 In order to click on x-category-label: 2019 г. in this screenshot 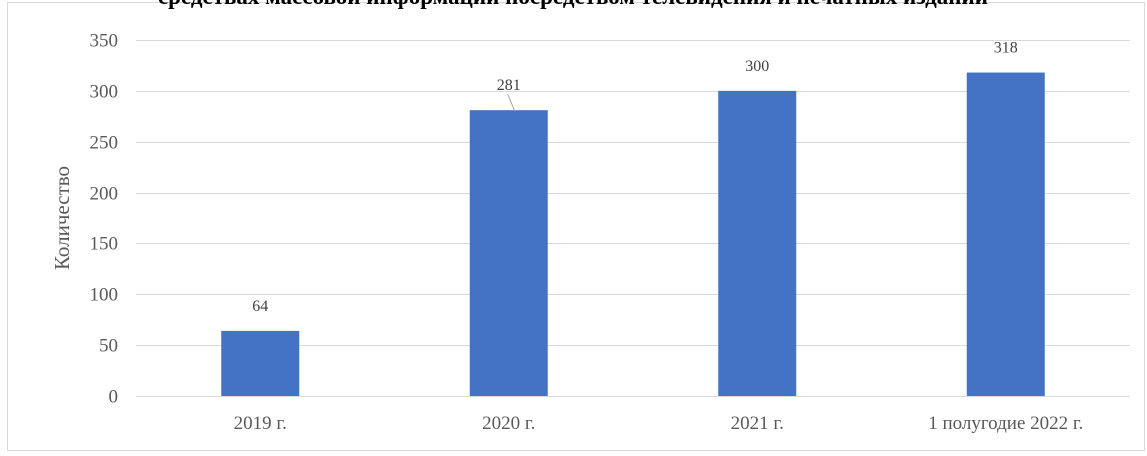, I will do `click(260, 423)`.